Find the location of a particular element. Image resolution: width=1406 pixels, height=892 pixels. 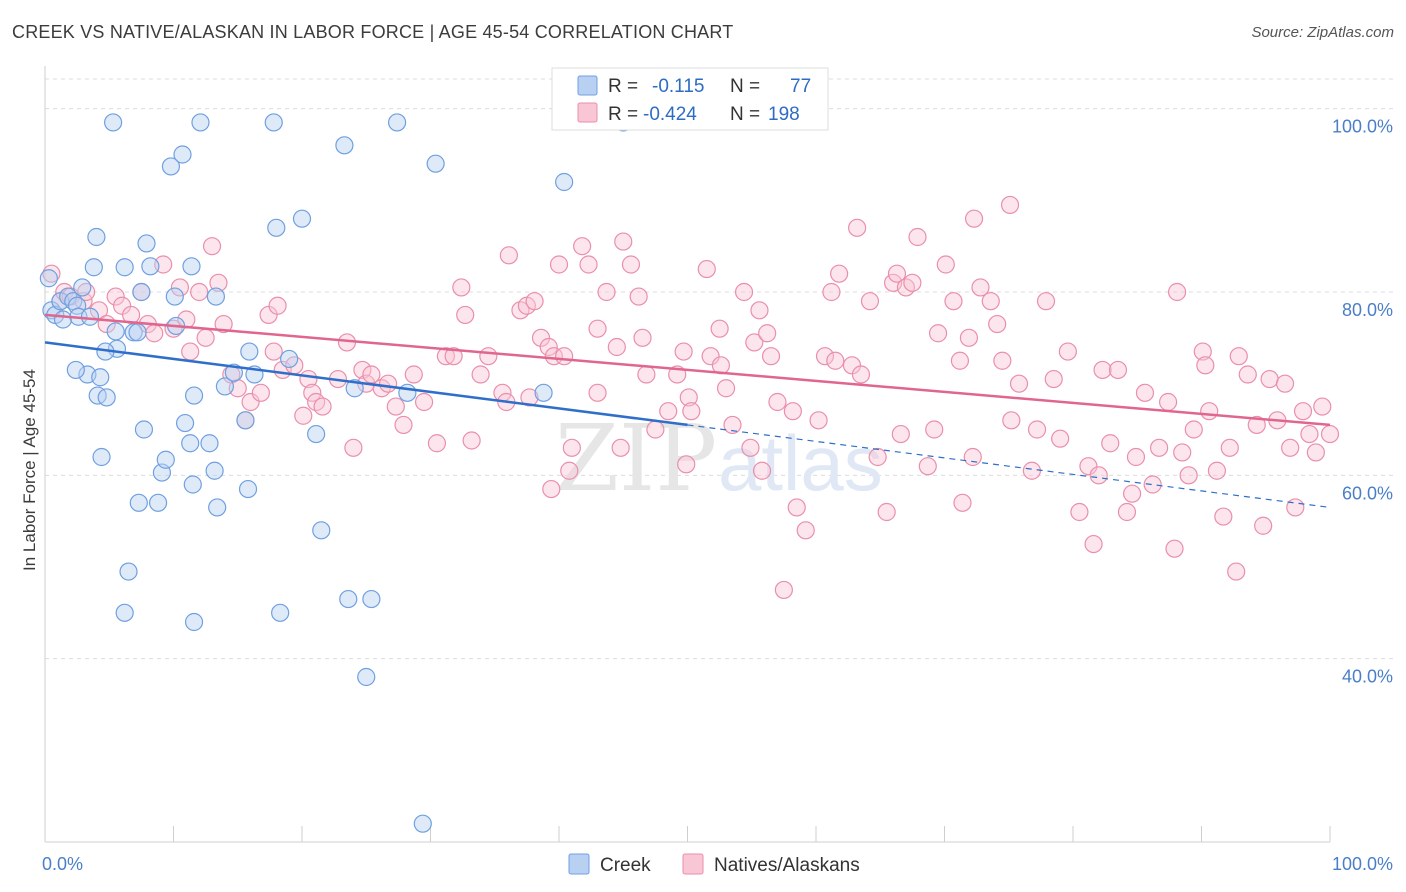

y-tick-label-60: 60.0% is located at coordinates (1367, 493).